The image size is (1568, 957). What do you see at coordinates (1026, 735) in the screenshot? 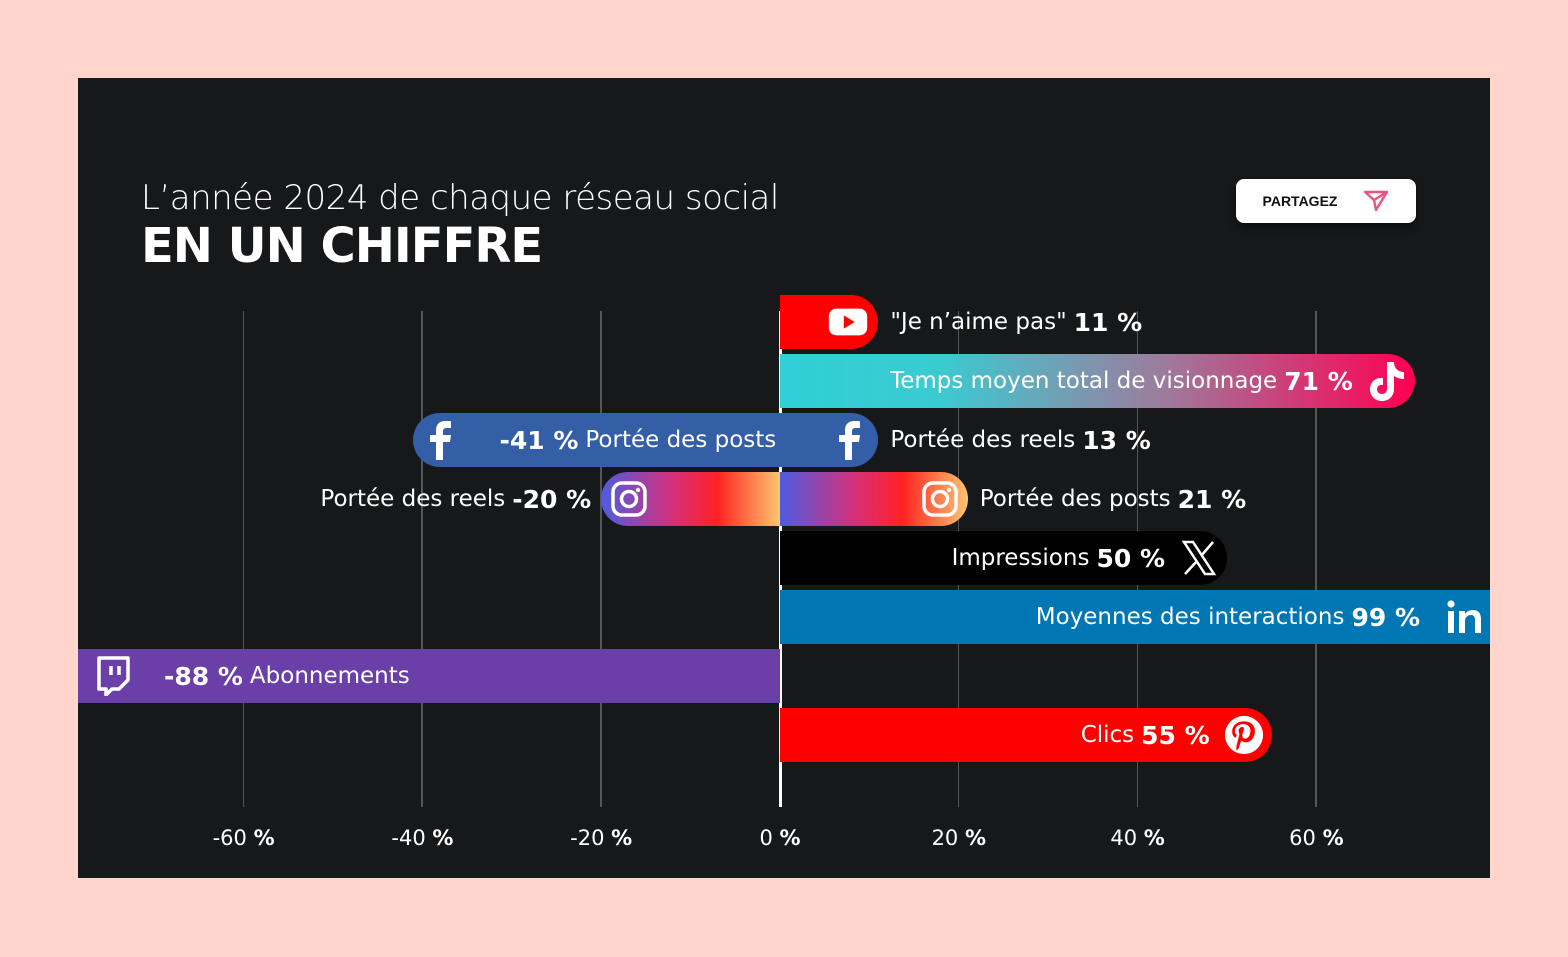
I see `bar-pinterest` at bounding box center [1026, 735].